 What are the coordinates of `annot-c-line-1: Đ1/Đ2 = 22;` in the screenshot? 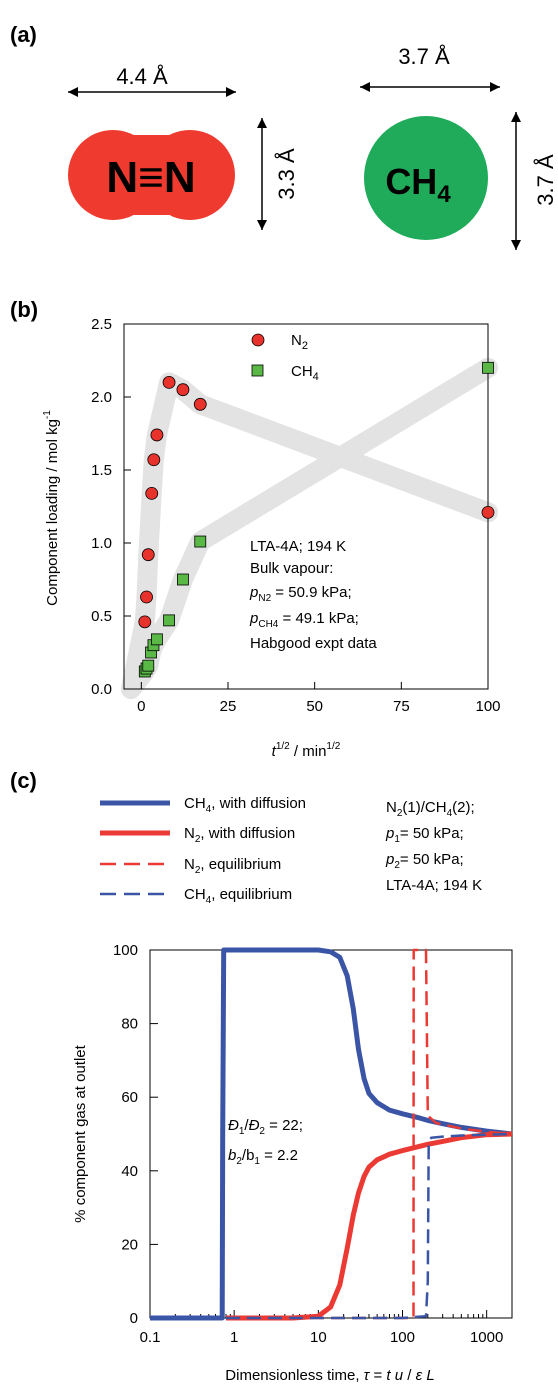 It's located at (265, 1127).